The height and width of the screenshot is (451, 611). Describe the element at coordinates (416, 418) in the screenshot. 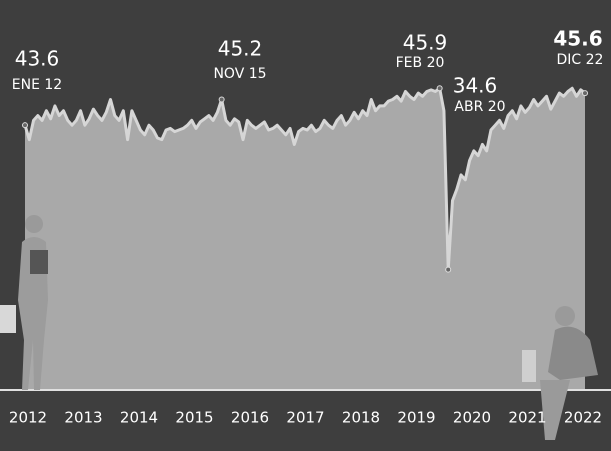

I see `x-tick-label: 2019` at that location.